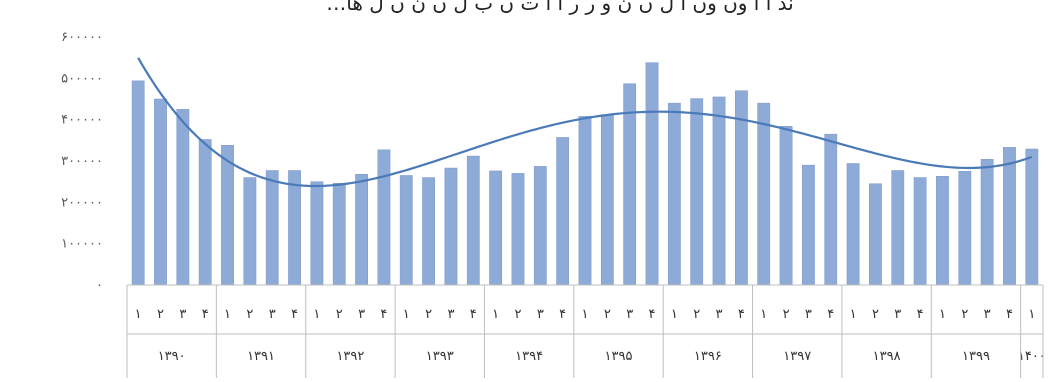 This screenshot has width=1052, height=382. I want to click on year-tick-label: ۱۴۰۰, so click(1032, 356).